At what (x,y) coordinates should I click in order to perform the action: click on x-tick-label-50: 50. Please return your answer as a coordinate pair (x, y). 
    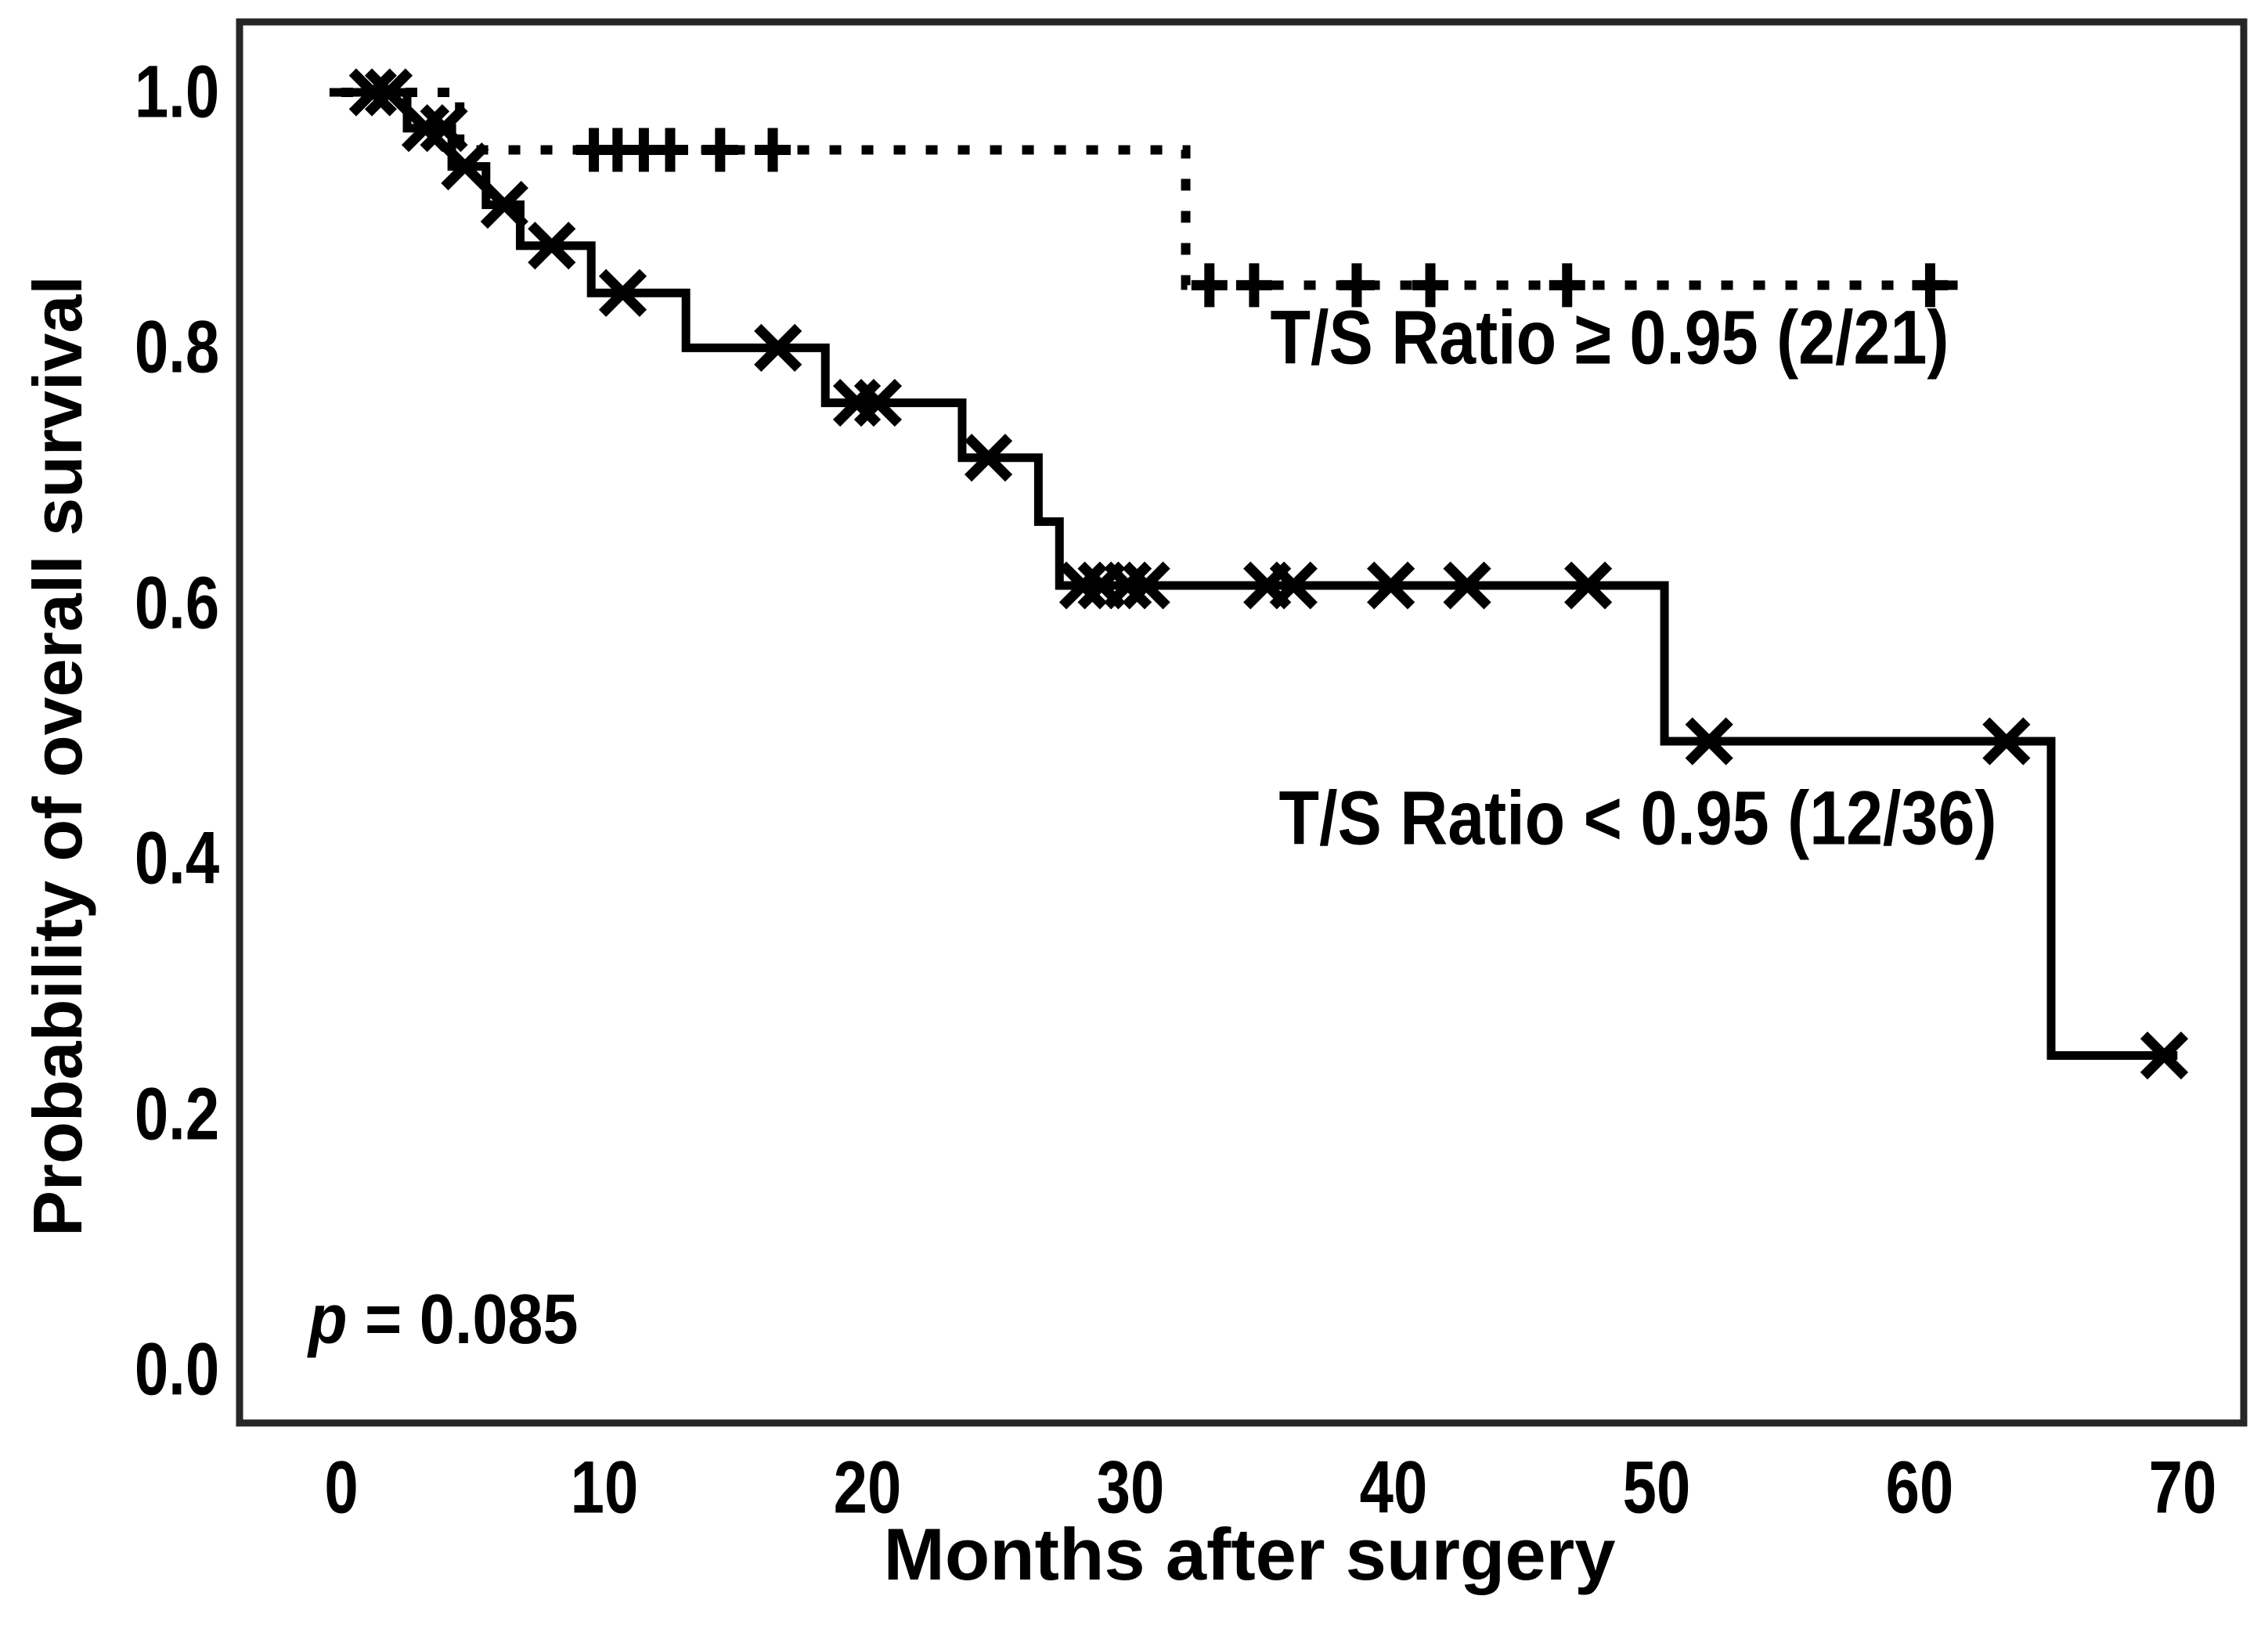
    Looking at the image, I should click on (1657, 1487).